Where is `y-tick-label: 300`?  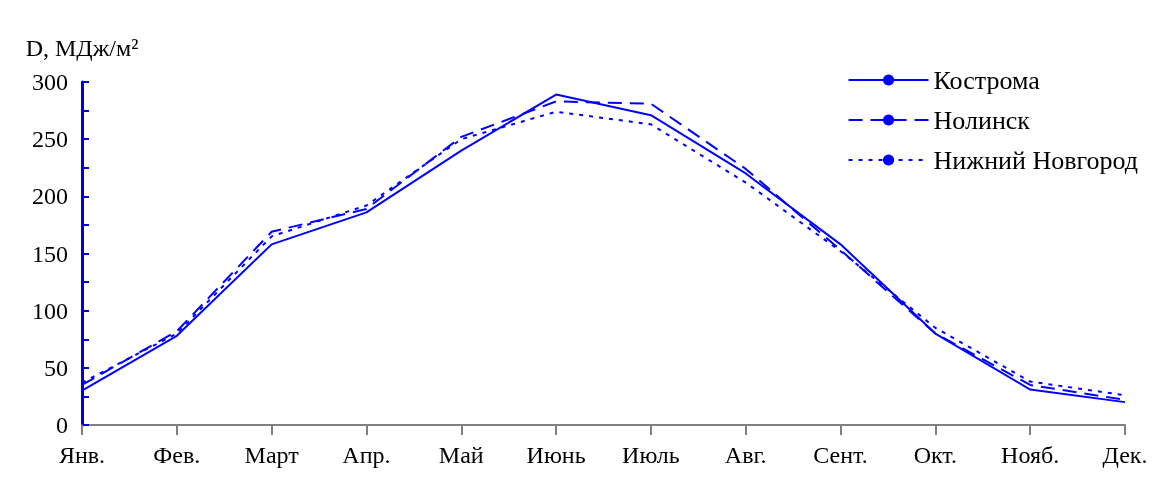 y-tick-label: 300 is located at coordinates (50, 82).